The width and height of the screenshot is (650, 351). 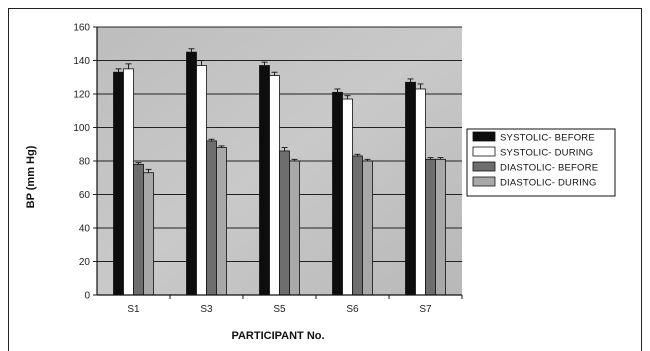 What do you see at coordinates (87, 296) in the screenshot?
I see `y-tick-label: 0` at bounding box center [87, 296].